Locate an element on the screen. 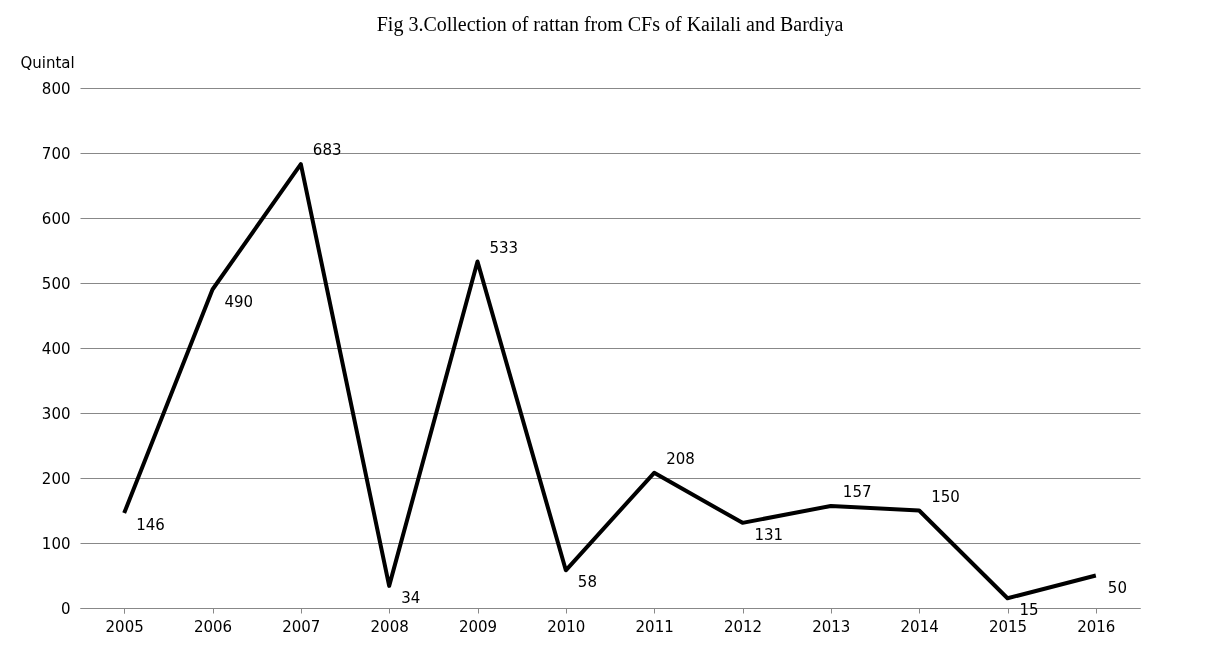  x-tick-label: 2011 is located at coordinates (654, 626).